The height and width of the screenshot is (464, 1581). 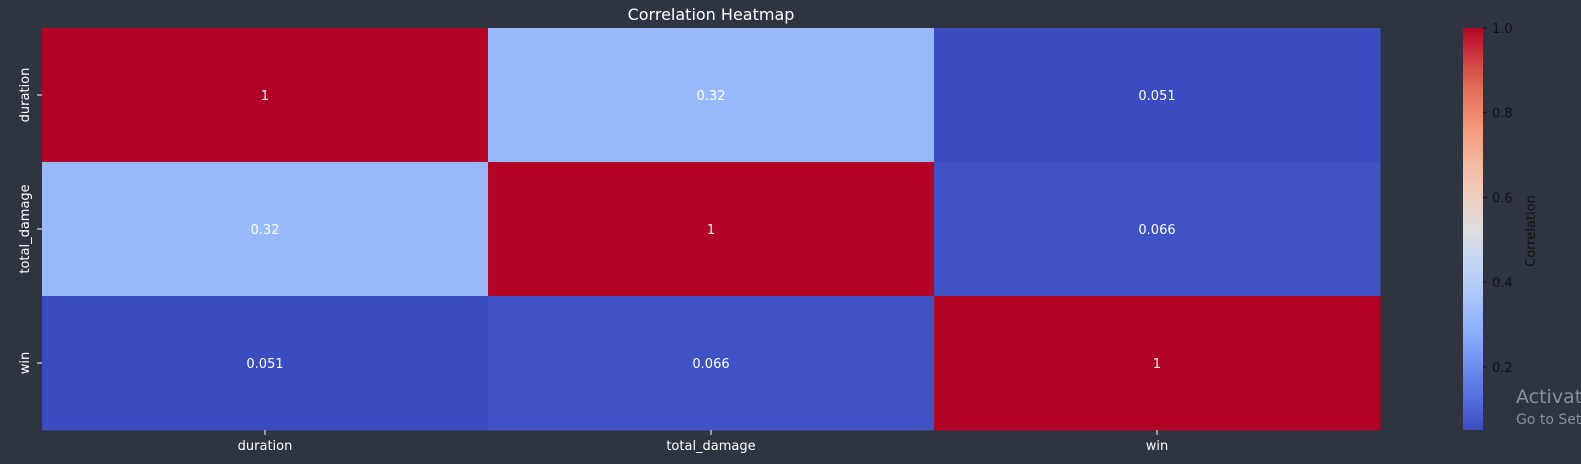 I want to click on x-tick-label-win: win, so click(x=1157, y=446).